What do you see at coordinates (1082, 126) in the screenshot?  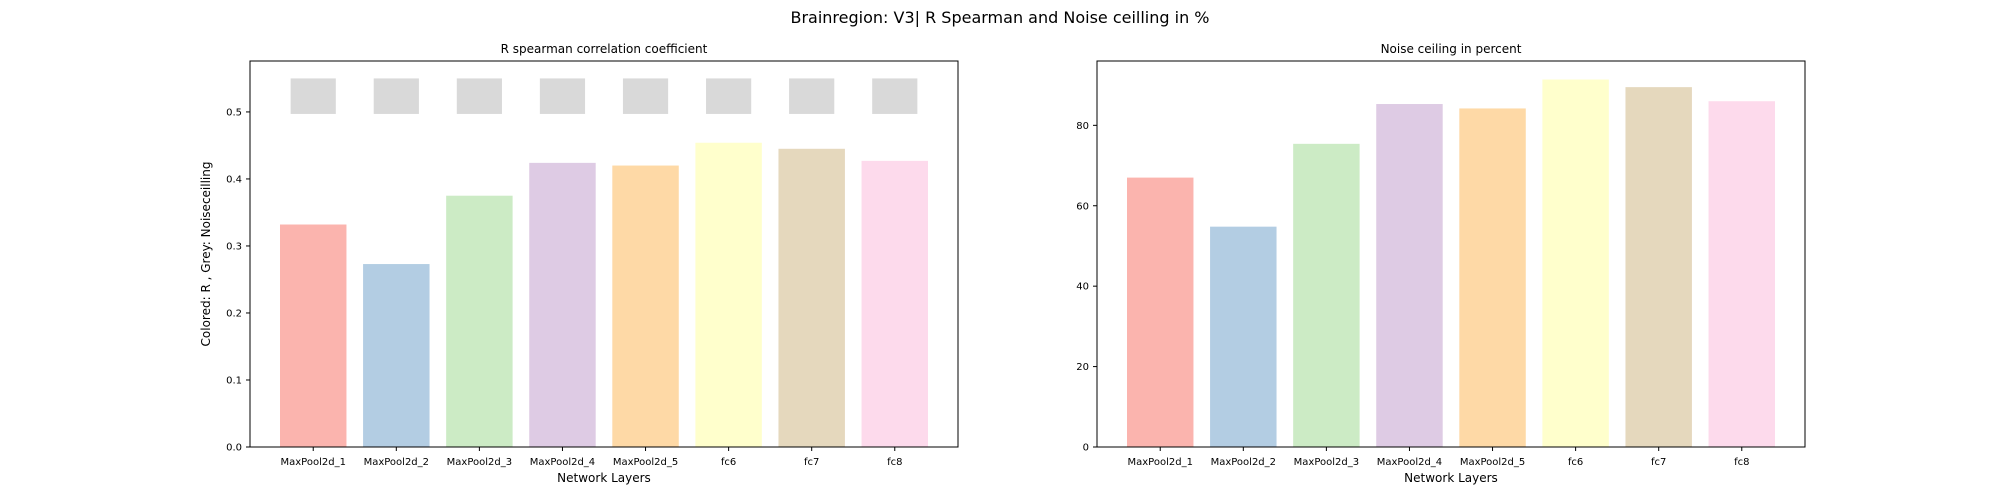 I see `y-tick-label: 80` at bounding box center [1082, 126].